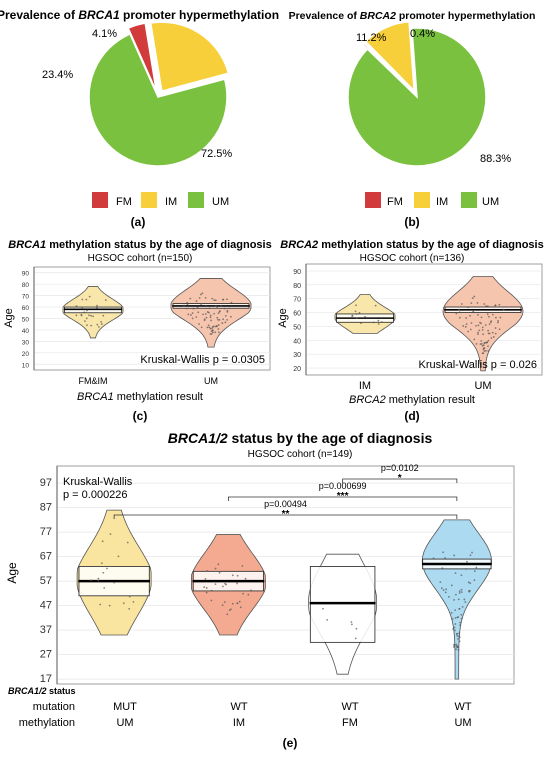 The height and width of the screenshot is (757, 550). Describe the element at coordinates (202, 360) in the screenshot. I see `violin-c-annotation: Kruskal-Wallis p = 0.0305` at that location.